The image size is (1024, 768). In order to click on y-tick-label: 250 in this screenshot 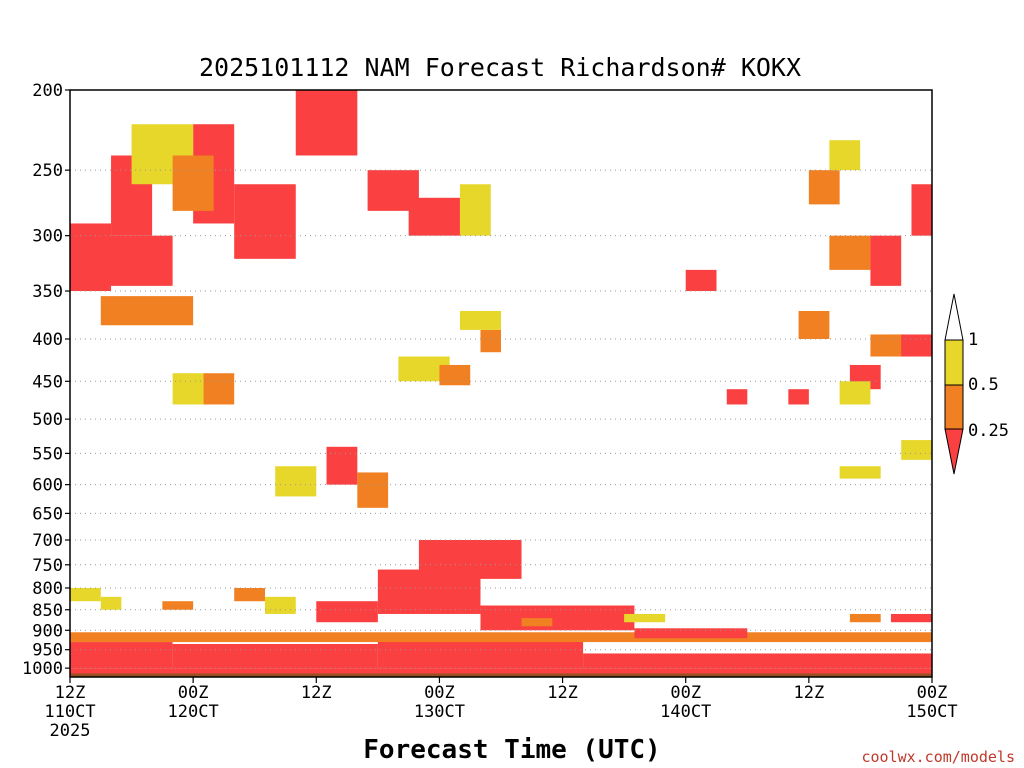, I will do `click(47, 171)`.